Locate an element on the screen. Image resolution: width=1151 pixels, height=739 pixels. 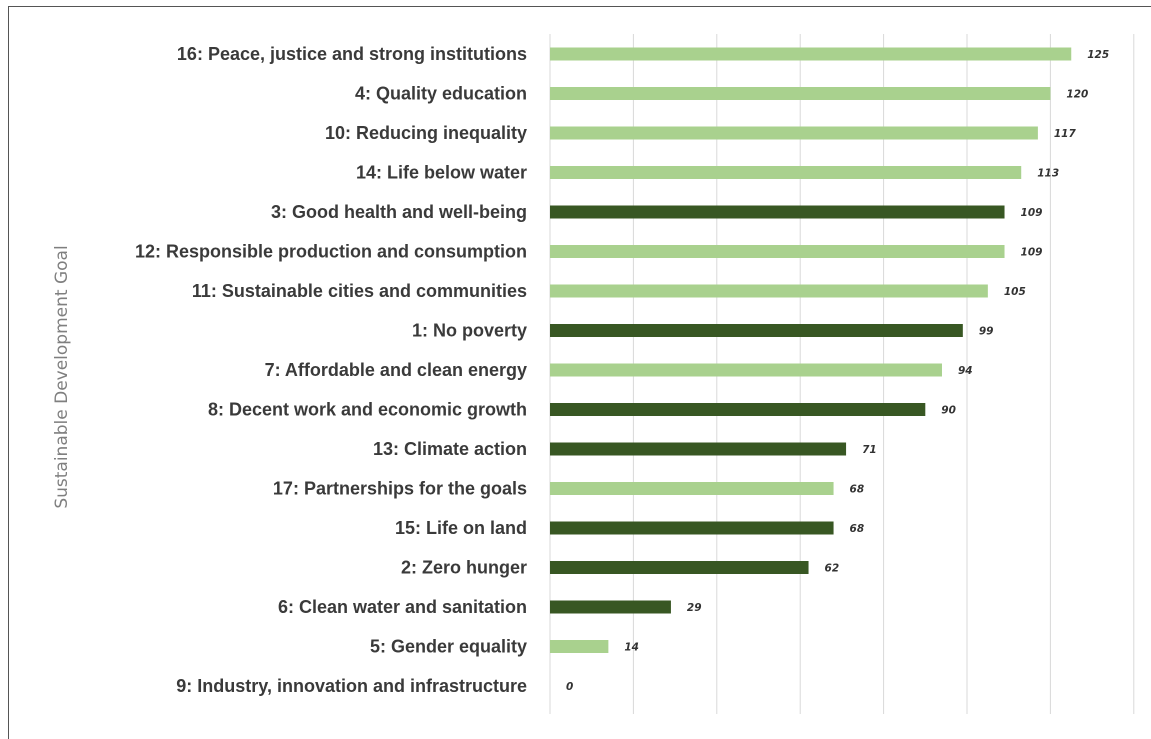
category-label: 1: No poverty is located at coordinates (469, 331).